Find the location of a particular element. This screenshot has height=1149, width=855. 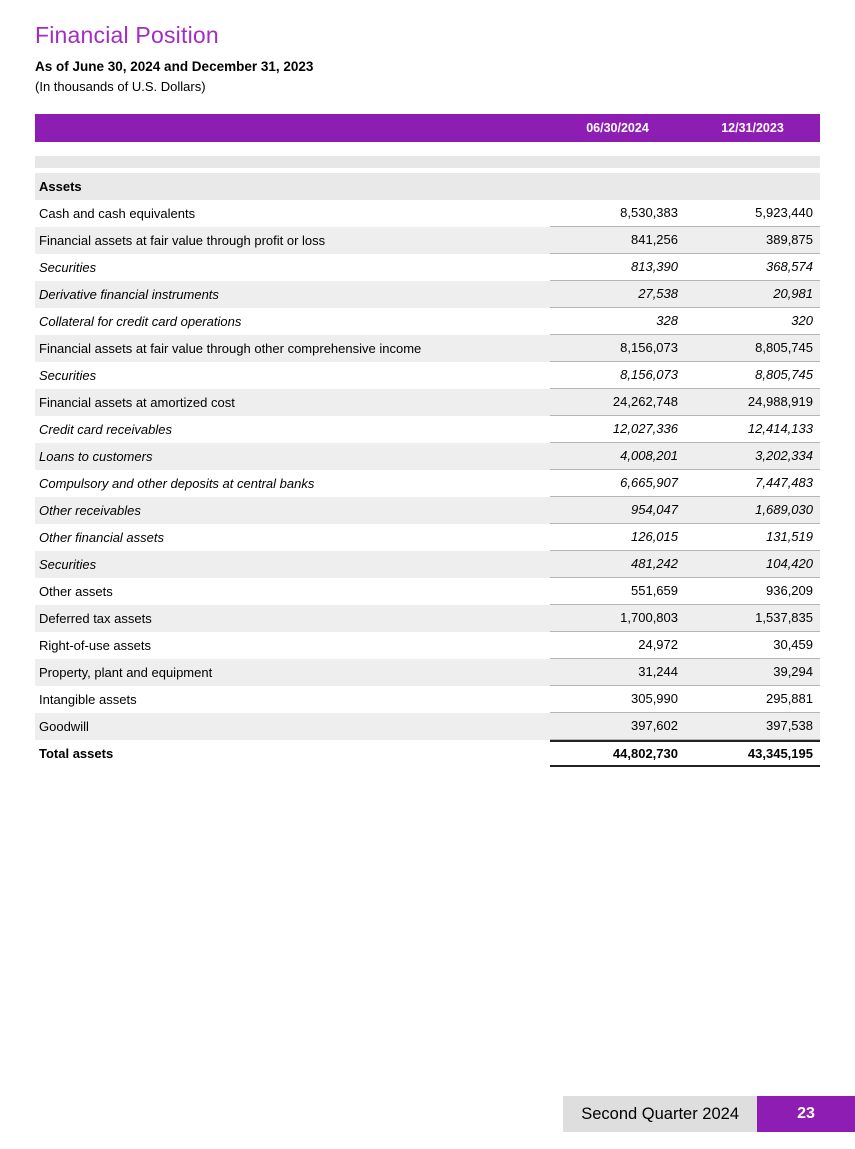

row-value: 27,538 is located at coordinates (617, 294).